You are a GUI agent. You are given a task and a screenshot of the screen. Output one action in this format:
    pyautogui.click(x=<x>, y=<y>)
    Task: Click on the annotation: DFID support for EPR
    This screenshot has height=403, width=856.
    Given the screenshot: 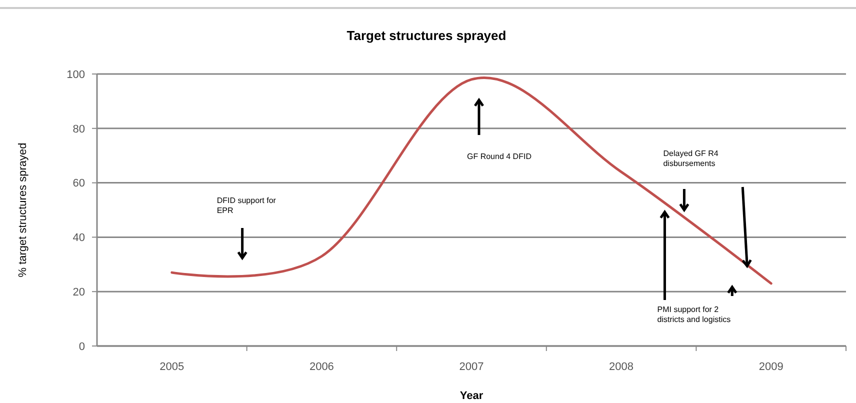 What is the action you would take?
    pyautogui.click(x=246, y=205)
    